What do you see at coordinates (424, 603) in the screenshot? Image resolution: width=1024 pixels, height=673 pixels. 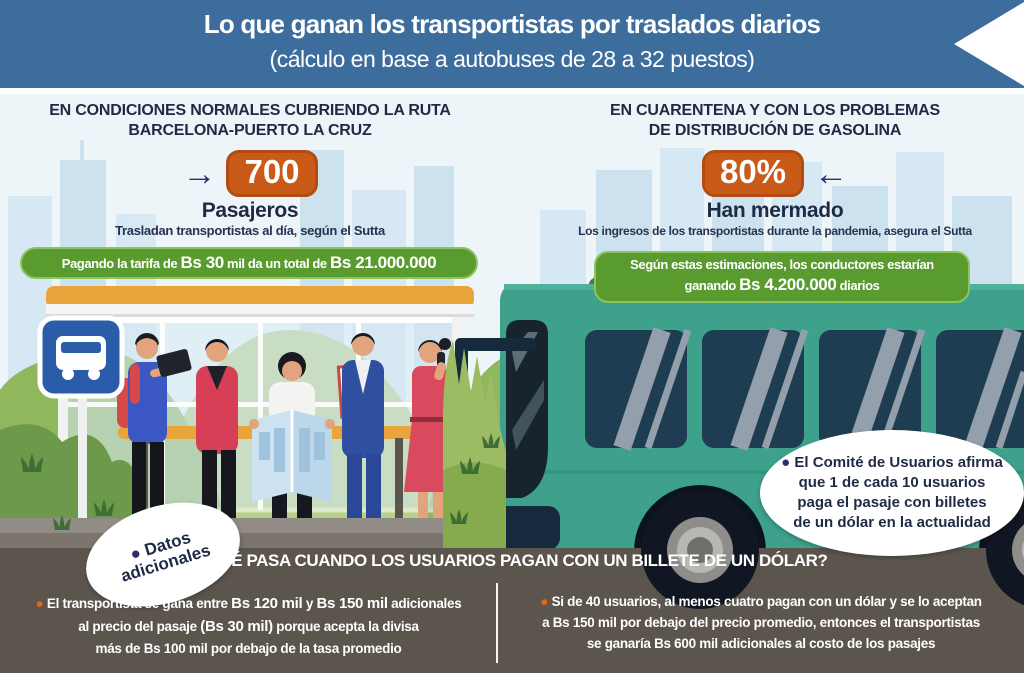 I see `note-text: adicionales` at bounding box center [424, 603].